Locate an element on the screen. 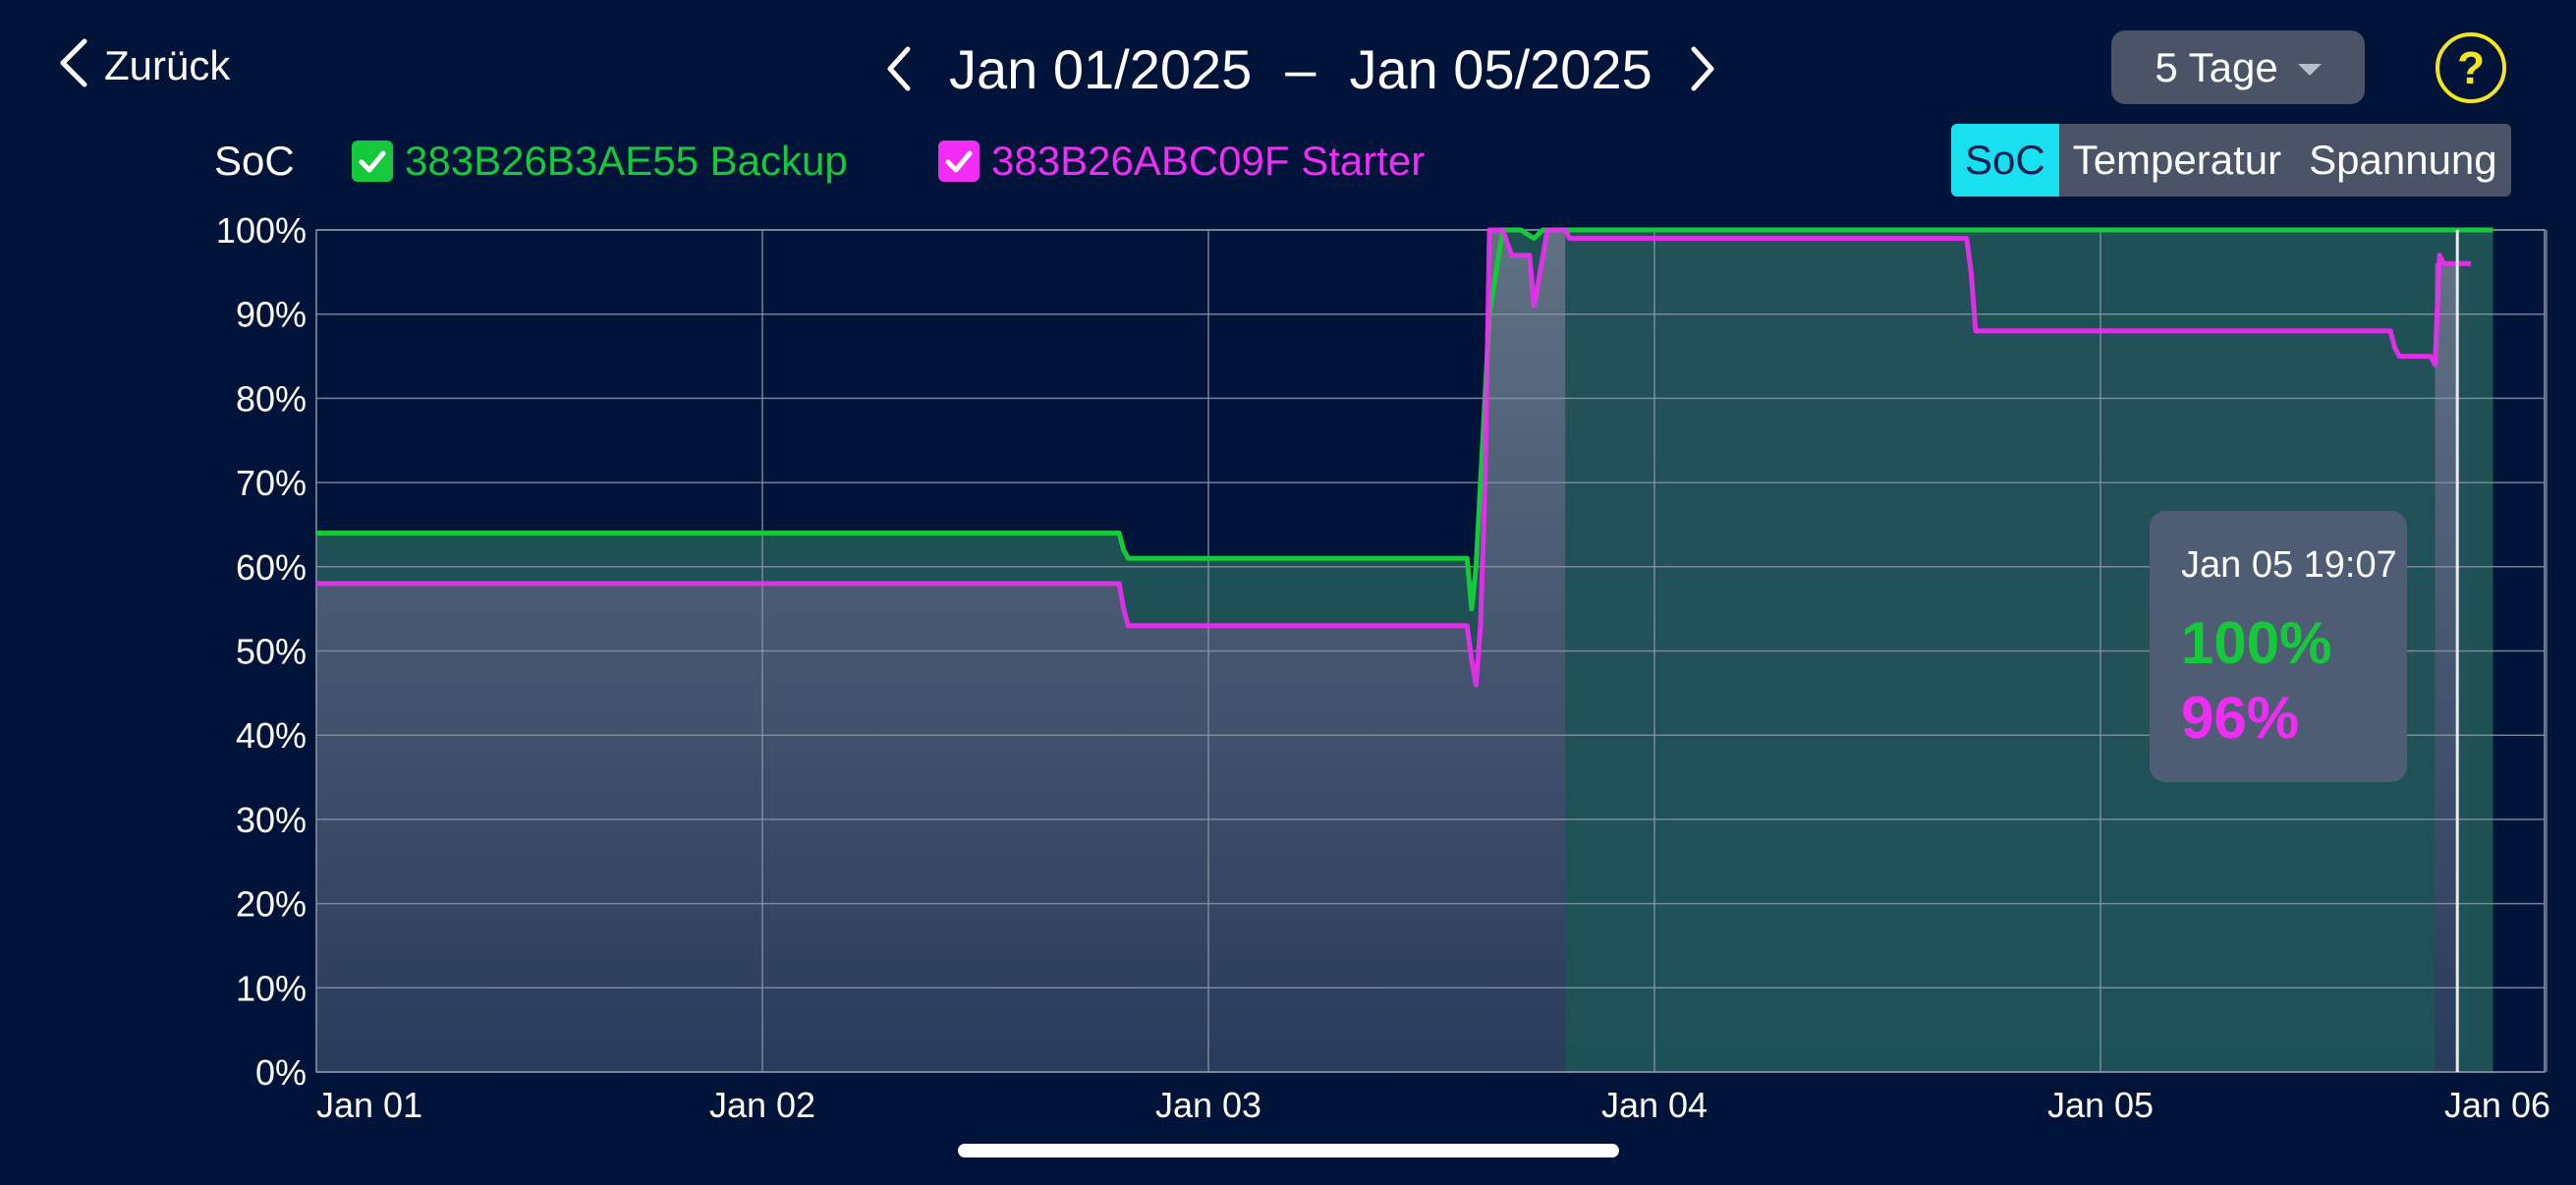 Image resolution: width=2576 pixels, height=1185 pixels. y-tick-label: 10% is located at coordinates (271, 988).